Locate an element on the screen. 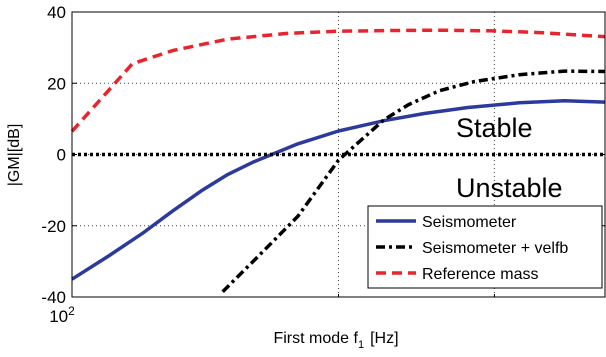 Image resolution: width=606 pixels, height=357 pixels. y-tick-label: 20 is located at coordinates (56, 83).